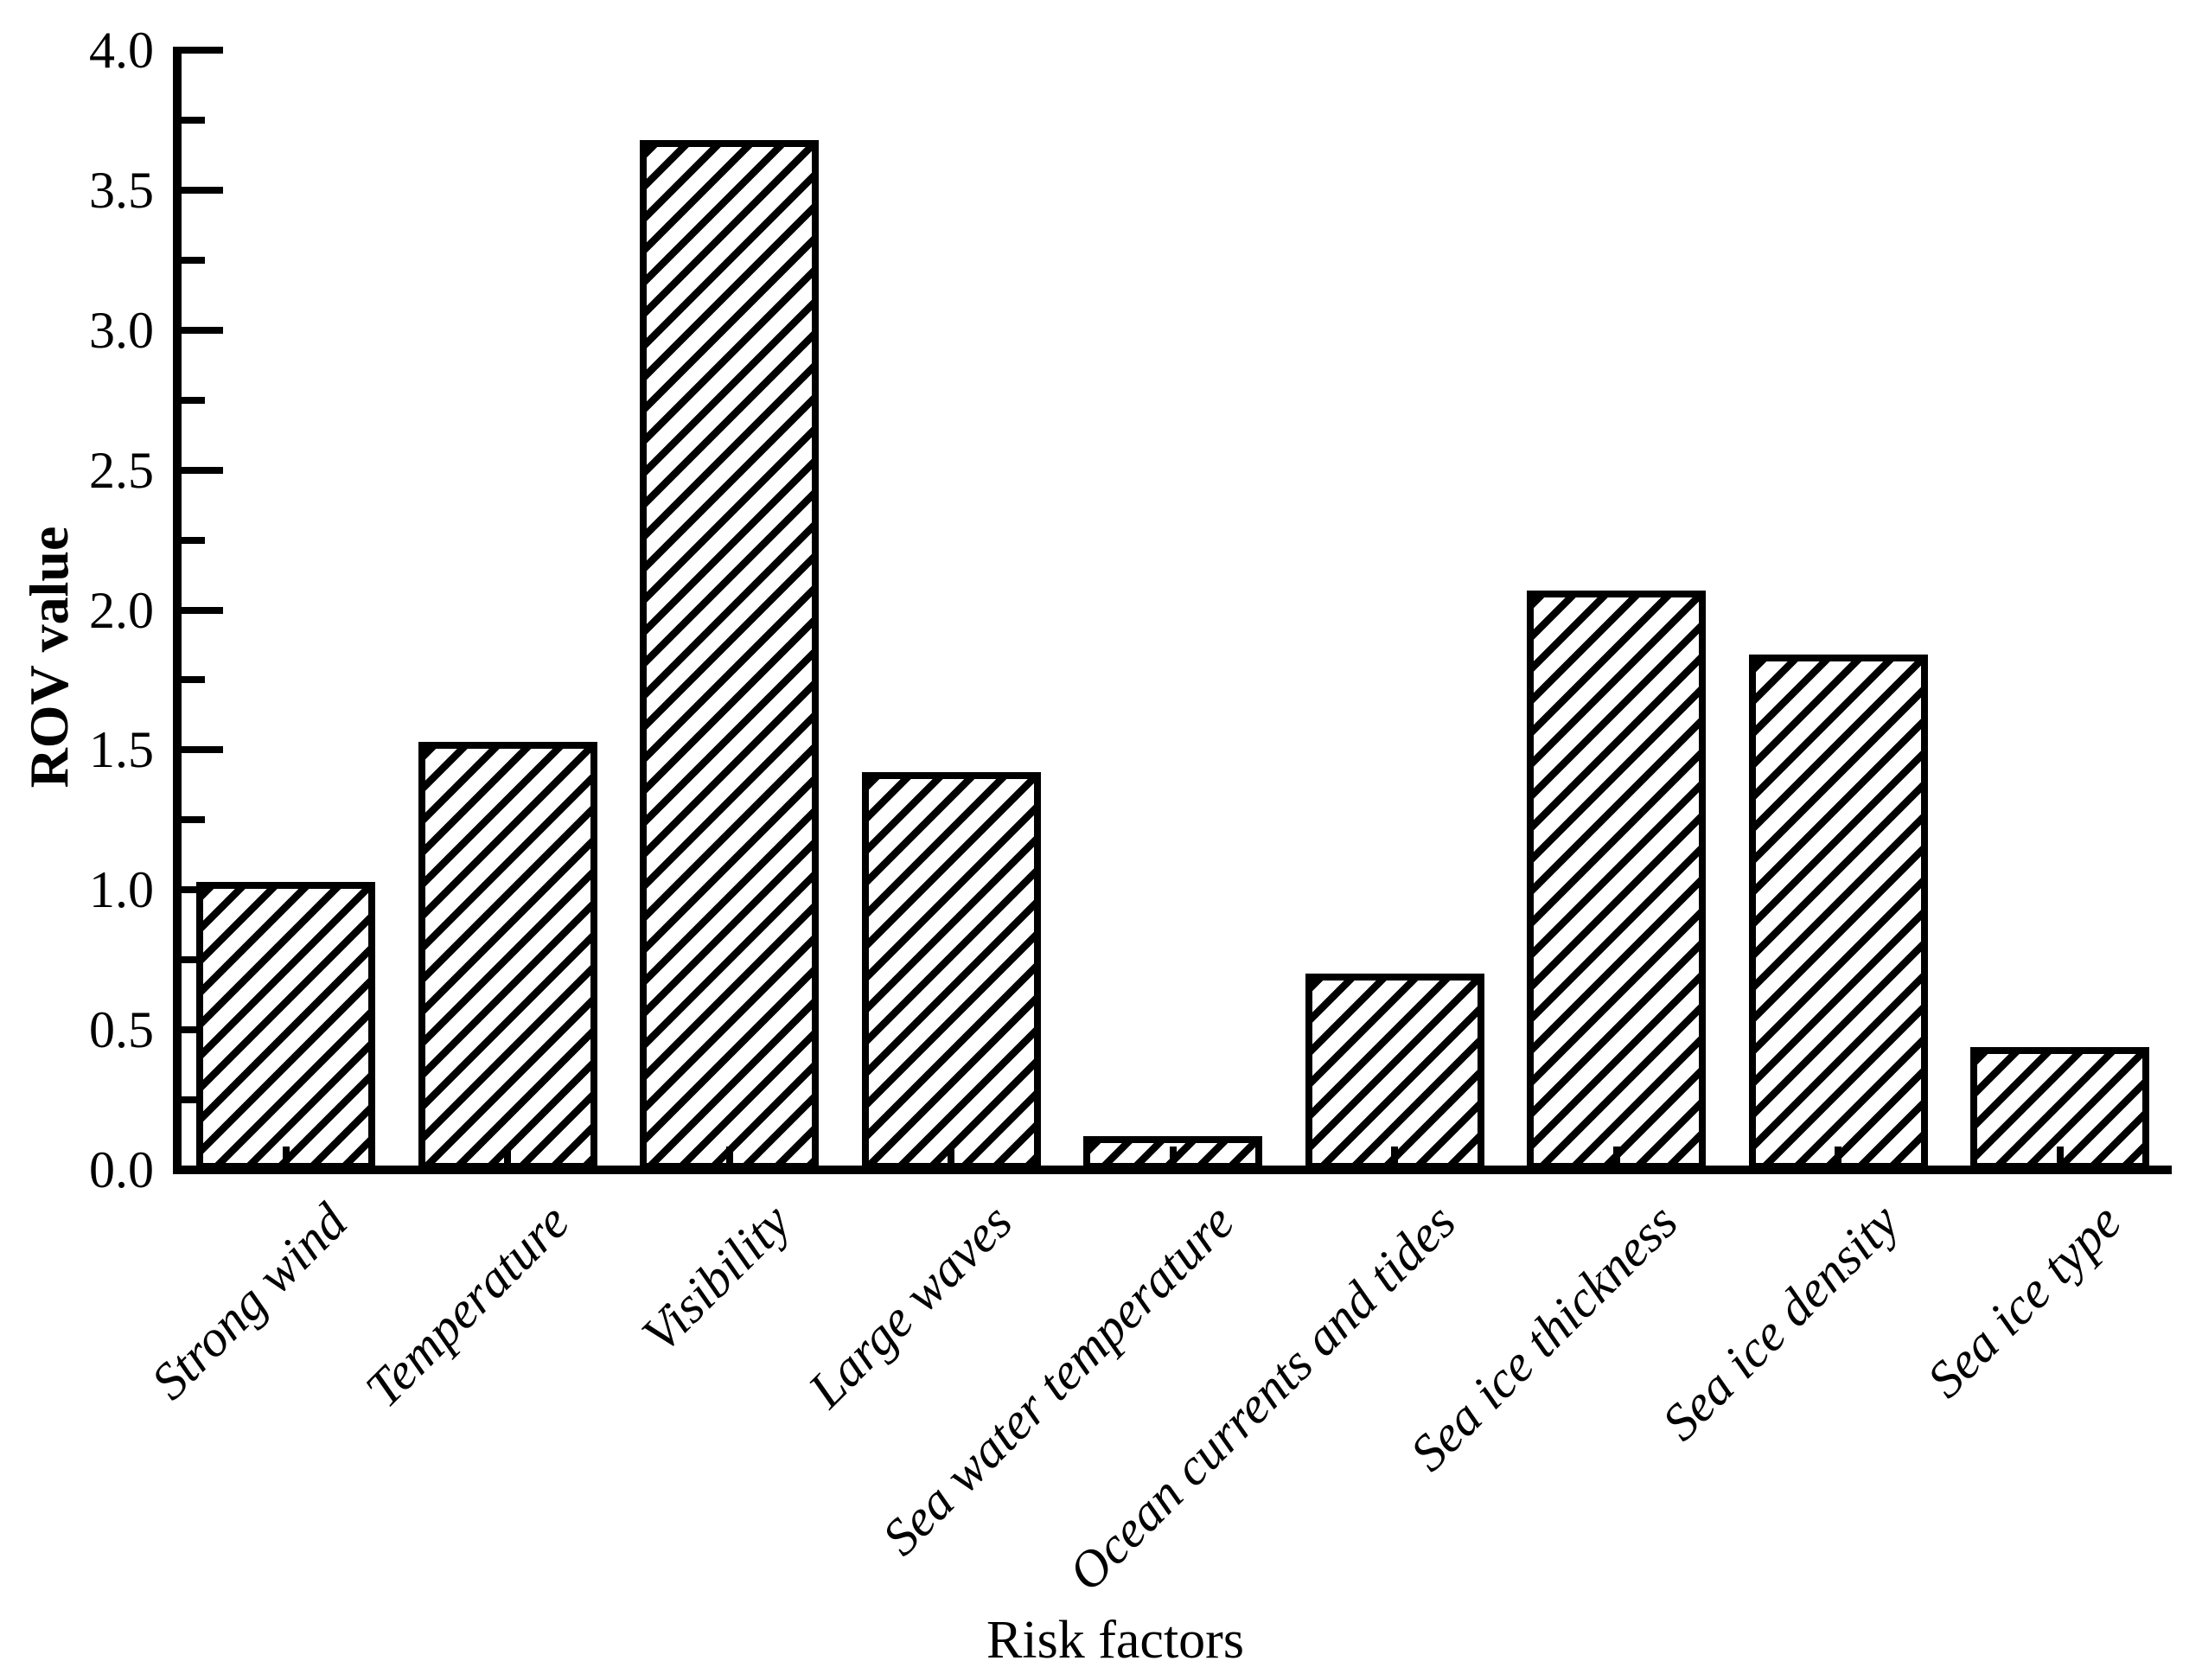 Image resolution: width=2202 pixels, height=1680 pixels. Describe the element at coordinates (1115, 1640) in the screenshot. I see `x-axis-title: Risk factors` at that location.